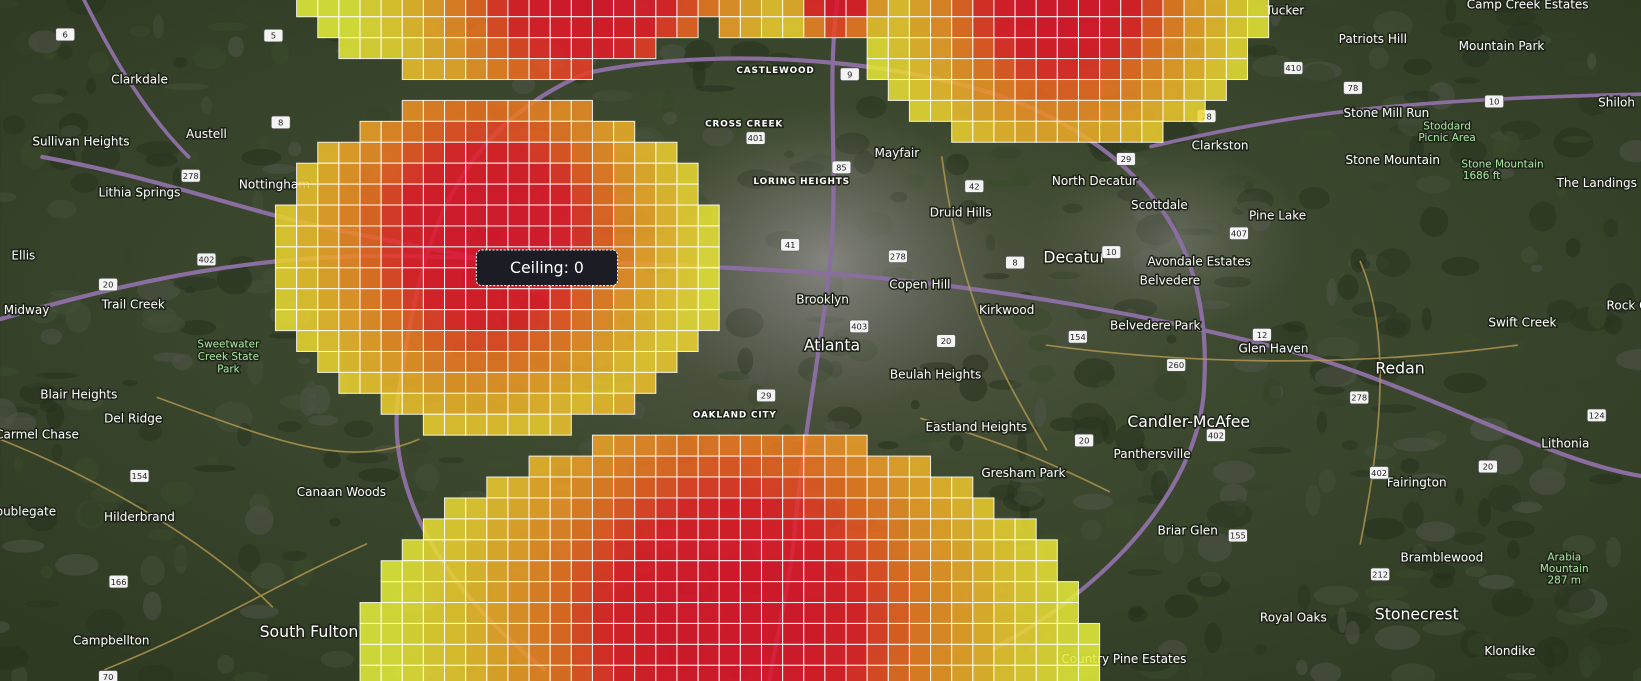  Describe the element at coordinates (139, 517) in the screenshot. I see `place-label: Hilderbrand` at that location.